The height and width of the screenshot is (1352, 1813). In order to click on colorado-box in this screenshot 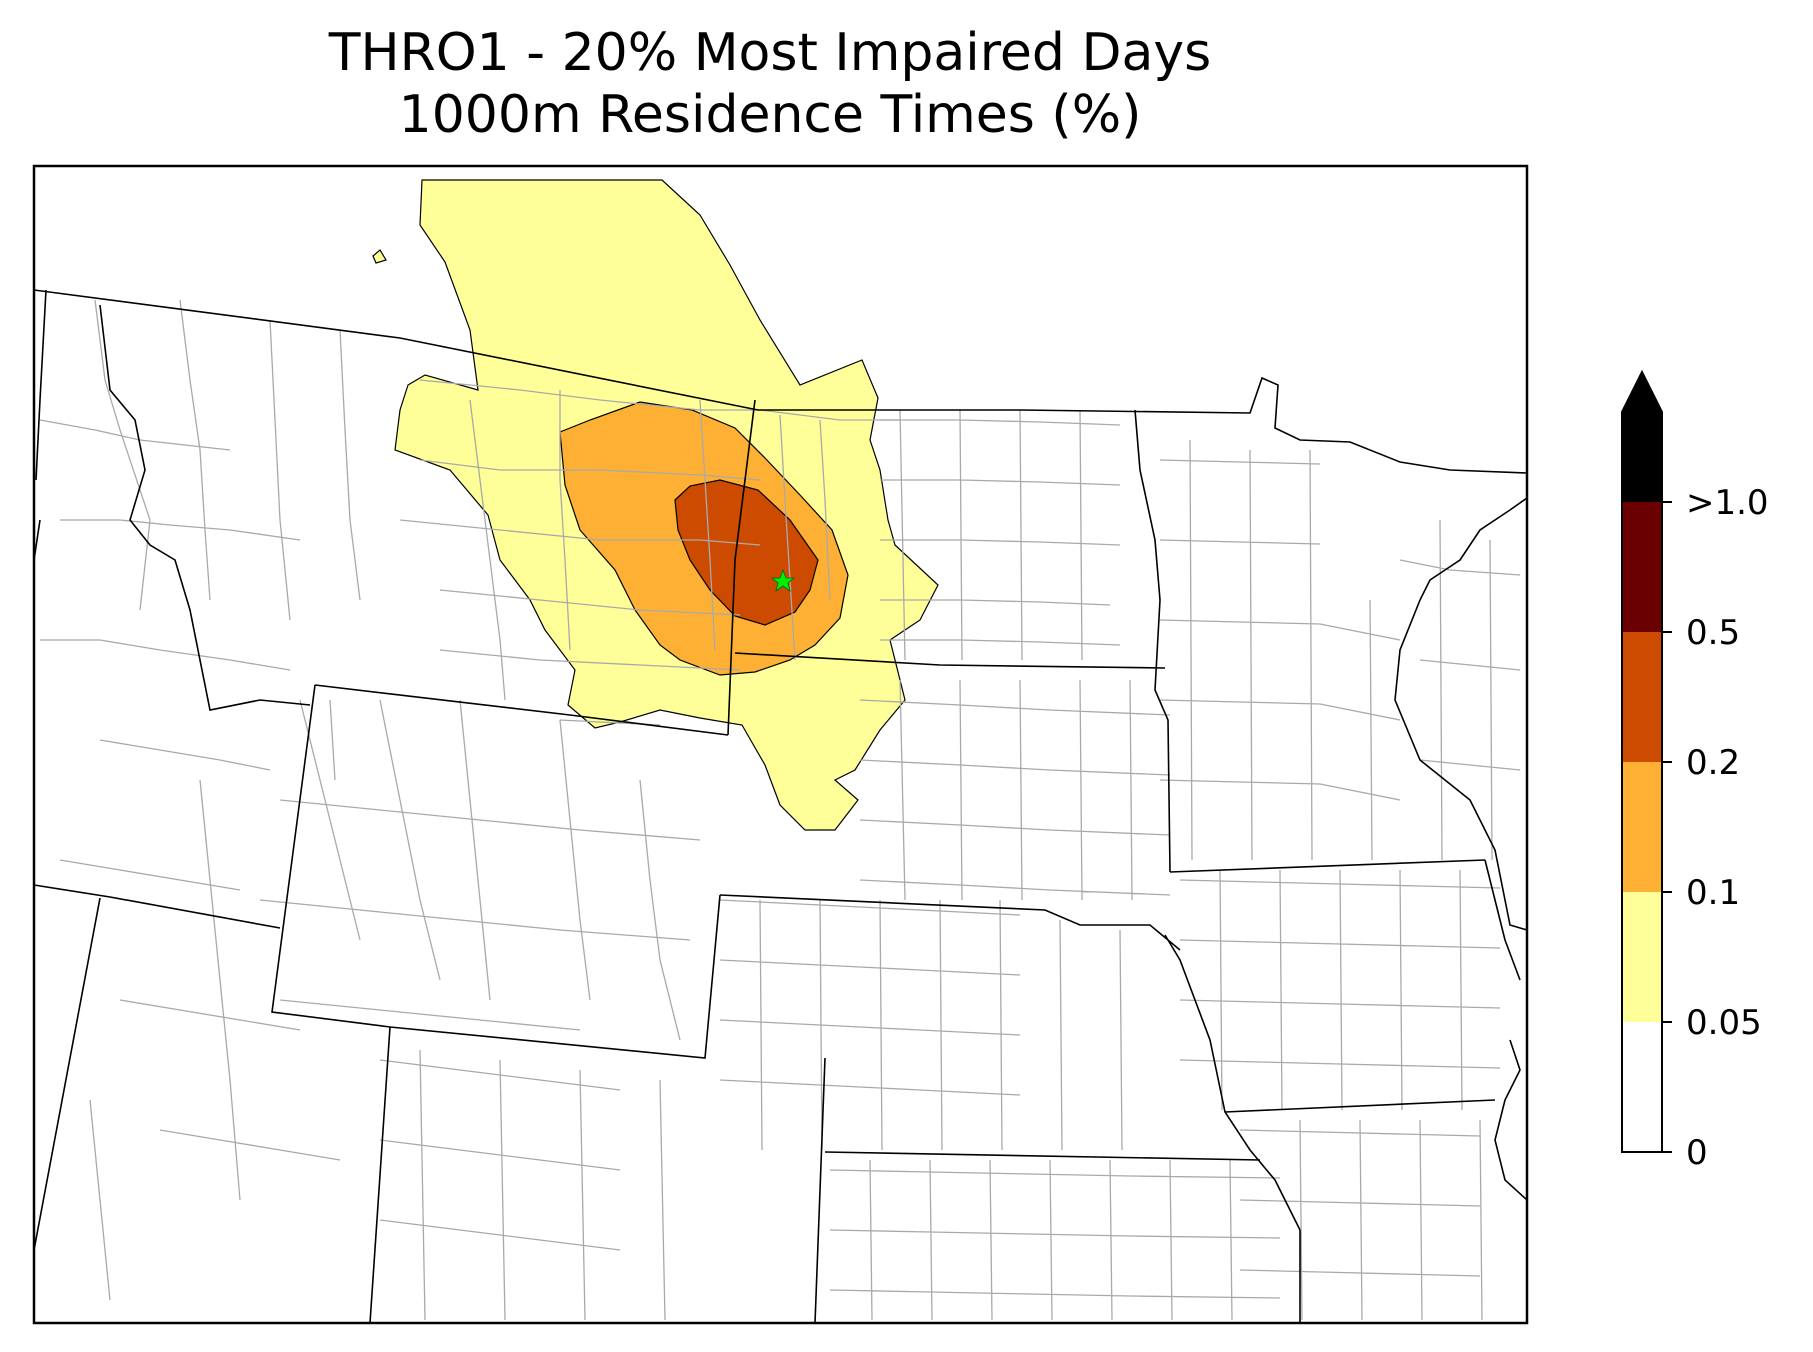, I will do `click(597, 1174)`.